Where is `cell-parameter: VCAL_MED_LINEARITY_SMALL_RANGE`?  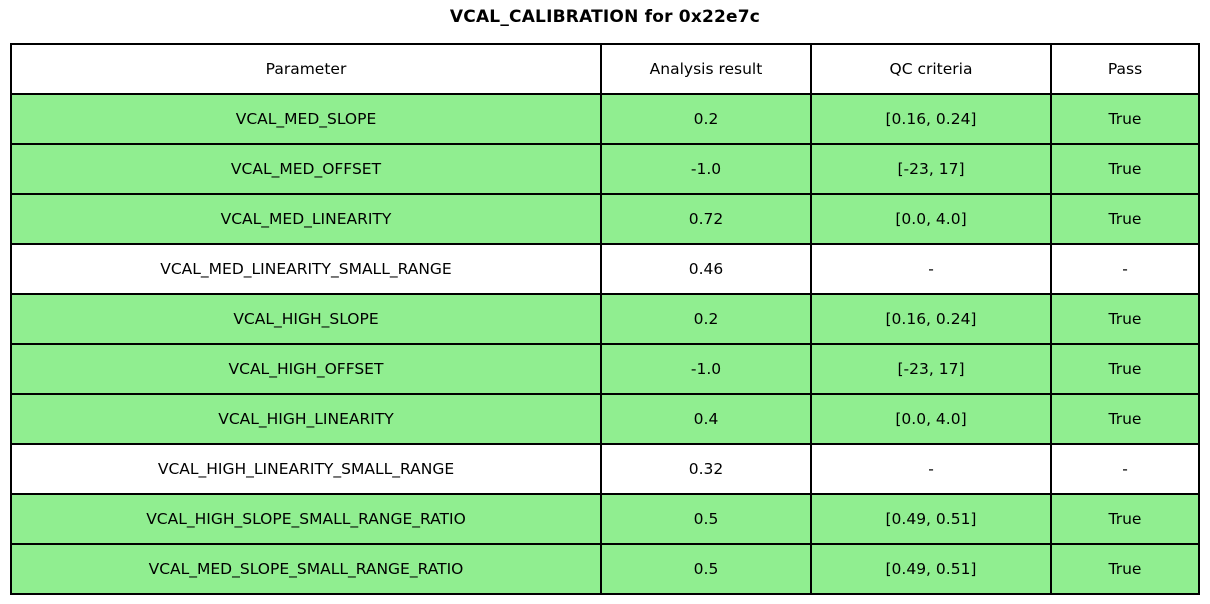
cell-parameter: VCAL_MED_LINEARITY_SMALL_RANGE is located at coordinates (306, 269).